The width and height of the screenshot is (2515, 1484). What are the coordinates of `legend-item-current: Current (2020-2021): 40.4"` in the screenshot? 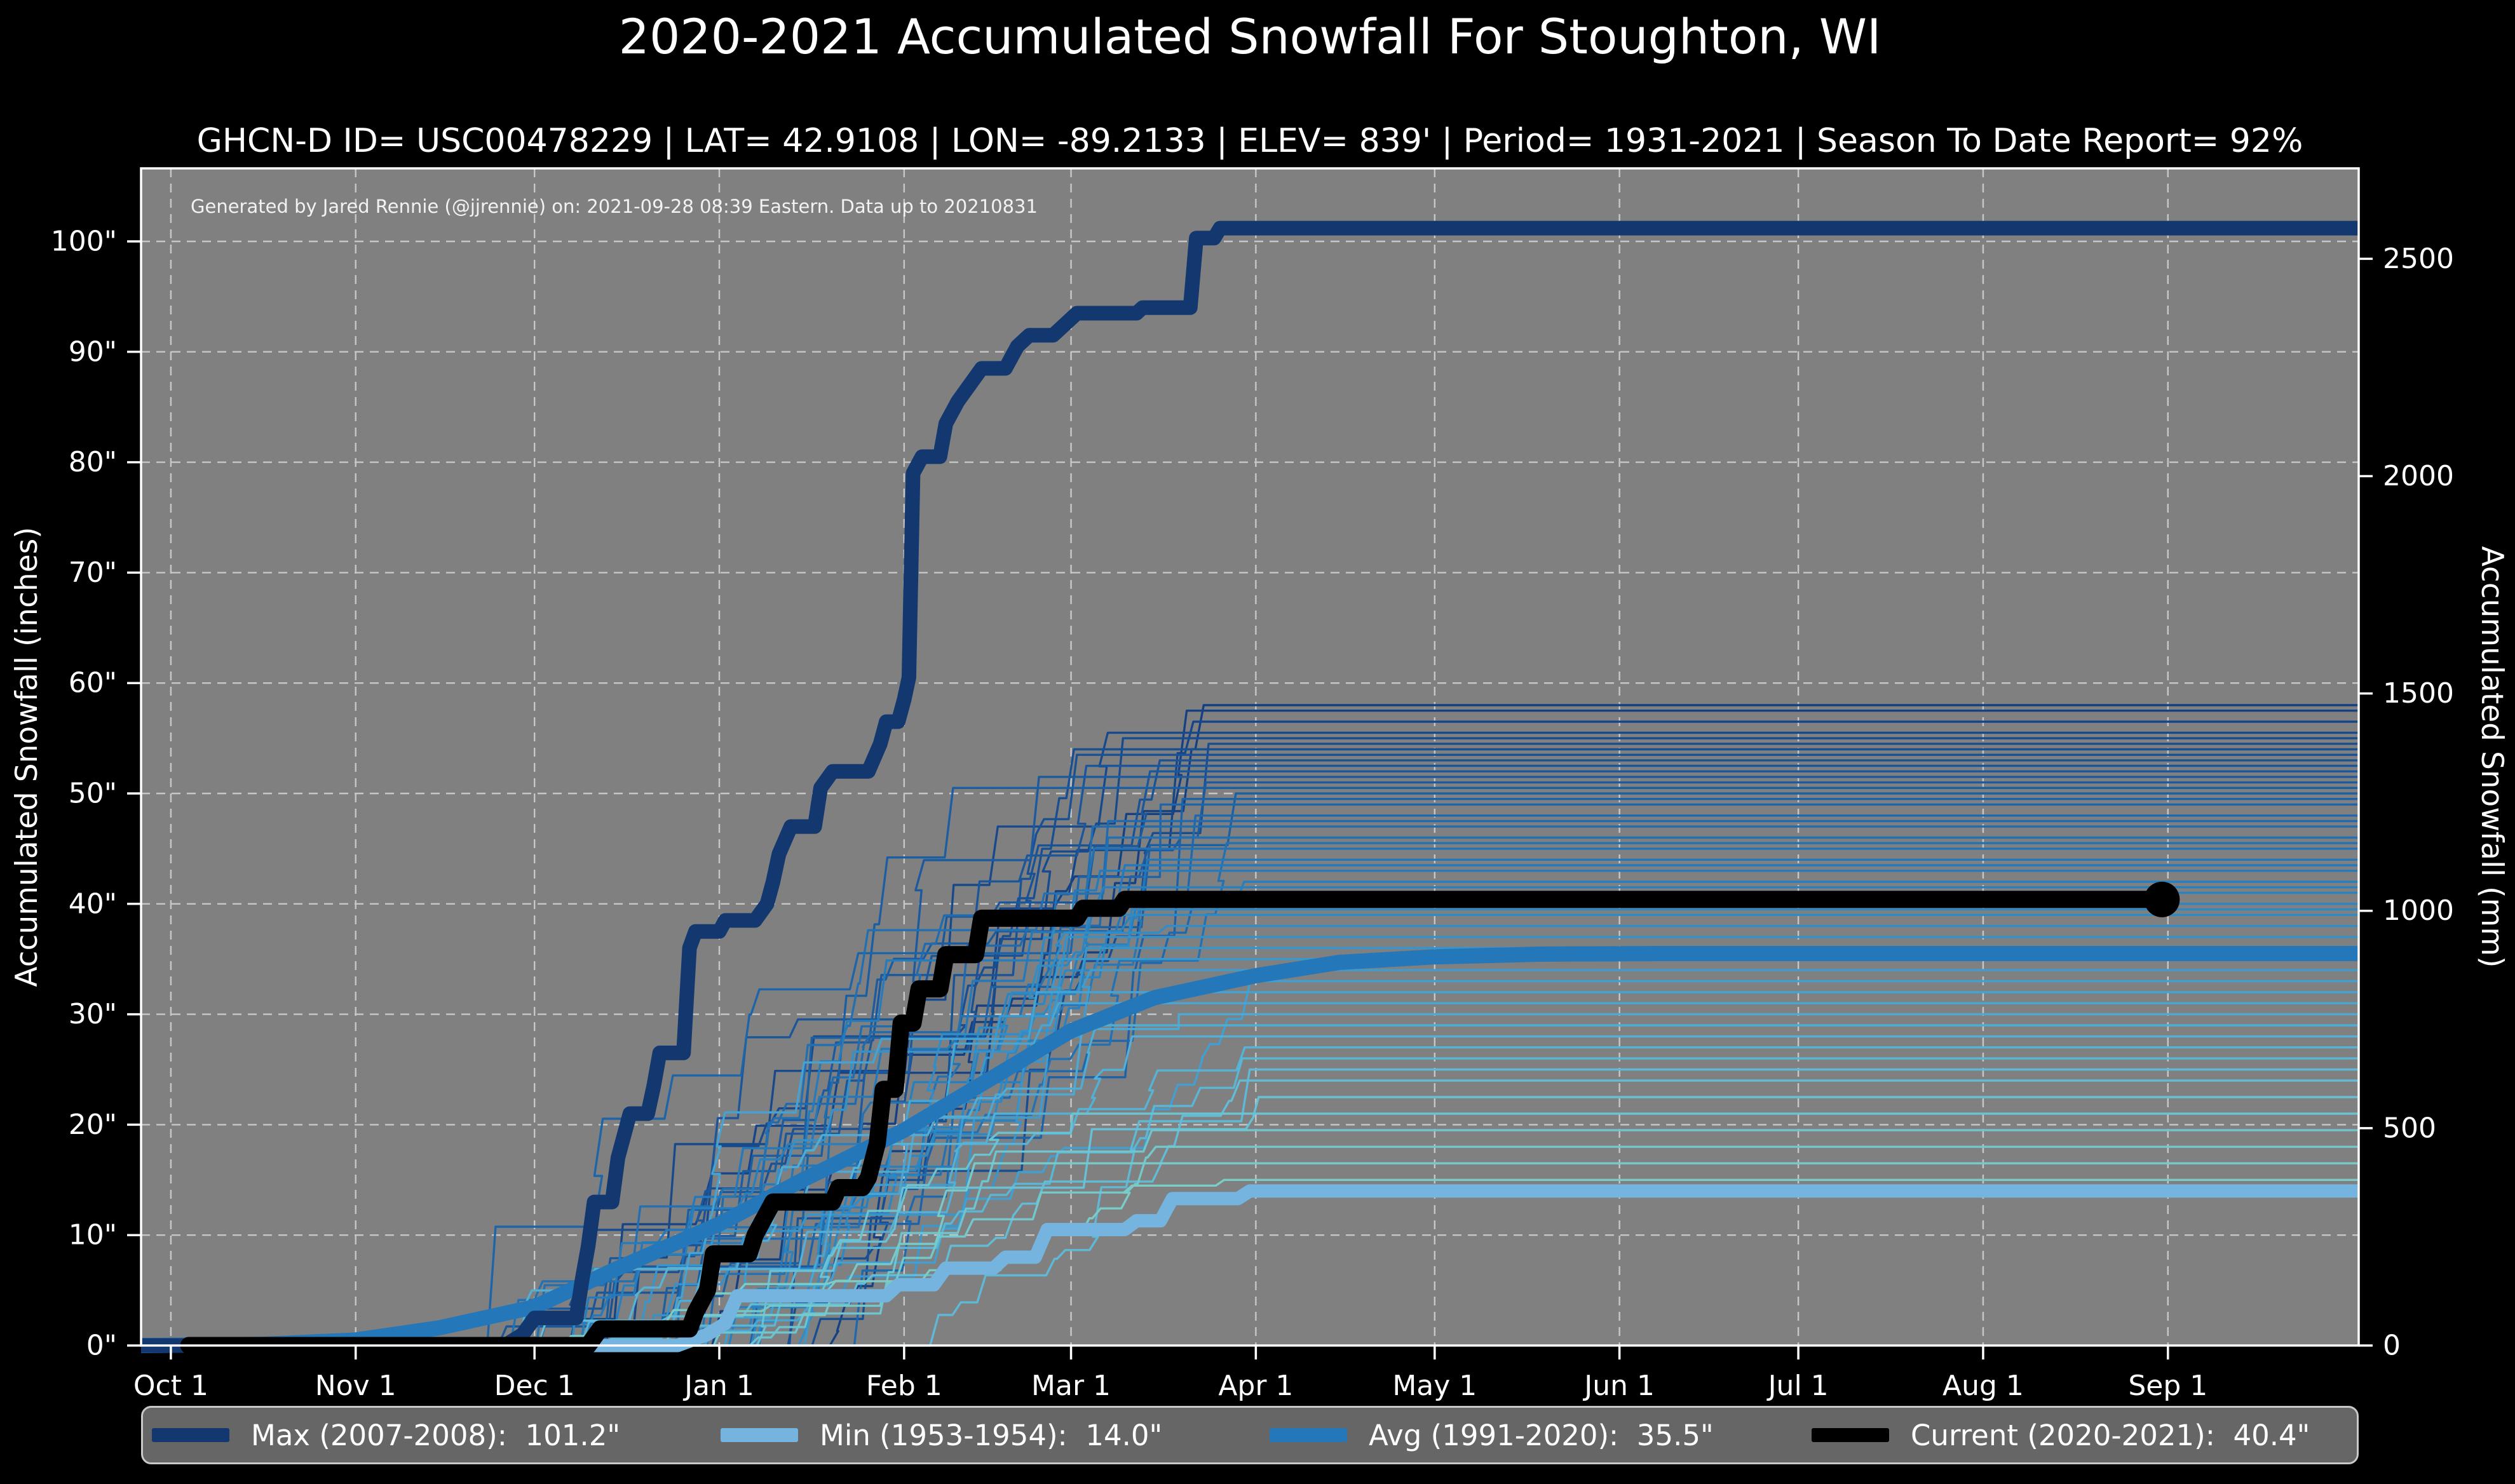 It's located at (2061, 1435).